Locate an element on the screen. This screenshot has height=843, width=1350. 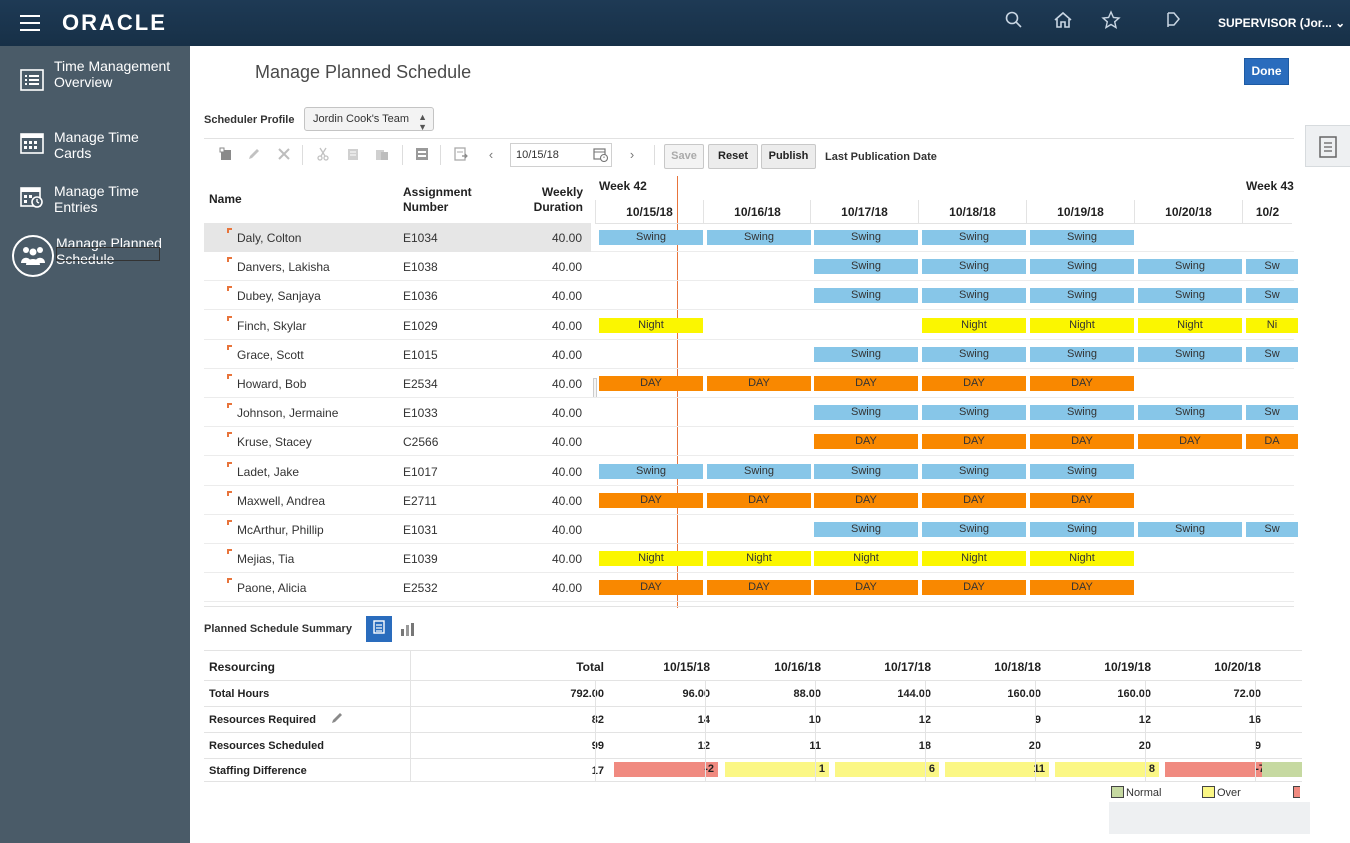
schedule-view-icon is located at coordinates (422, 155).